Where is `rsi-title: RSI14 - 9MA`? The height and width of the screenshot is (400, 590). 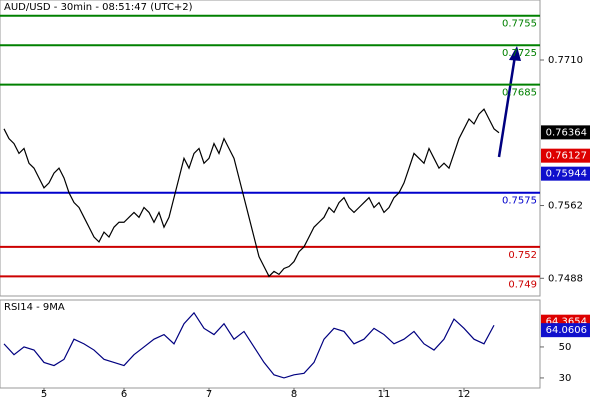 rsi-title: RSI14 - 9MA is located at coordinates (34, 307).